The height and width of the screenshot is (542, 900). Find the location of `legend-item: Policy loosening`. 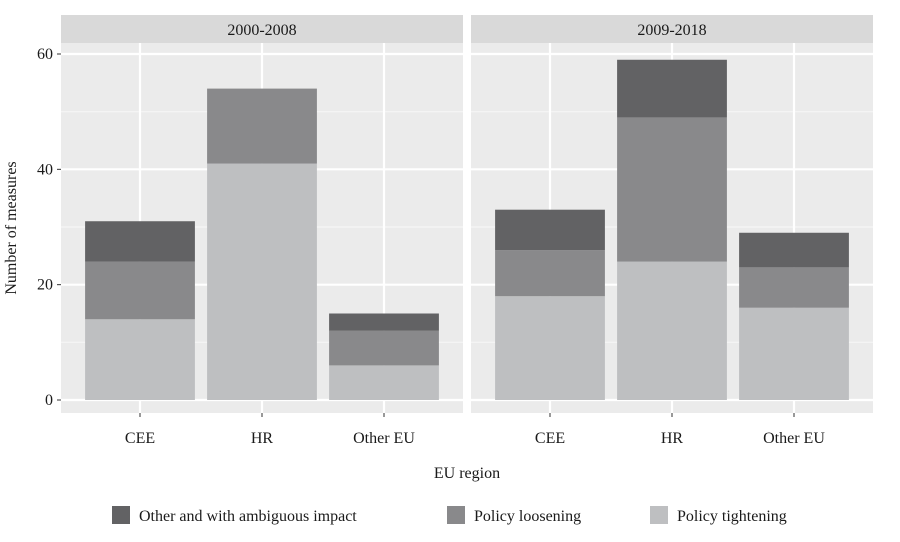

legend-item: Policy loosening is located at coordinates (514, 515).